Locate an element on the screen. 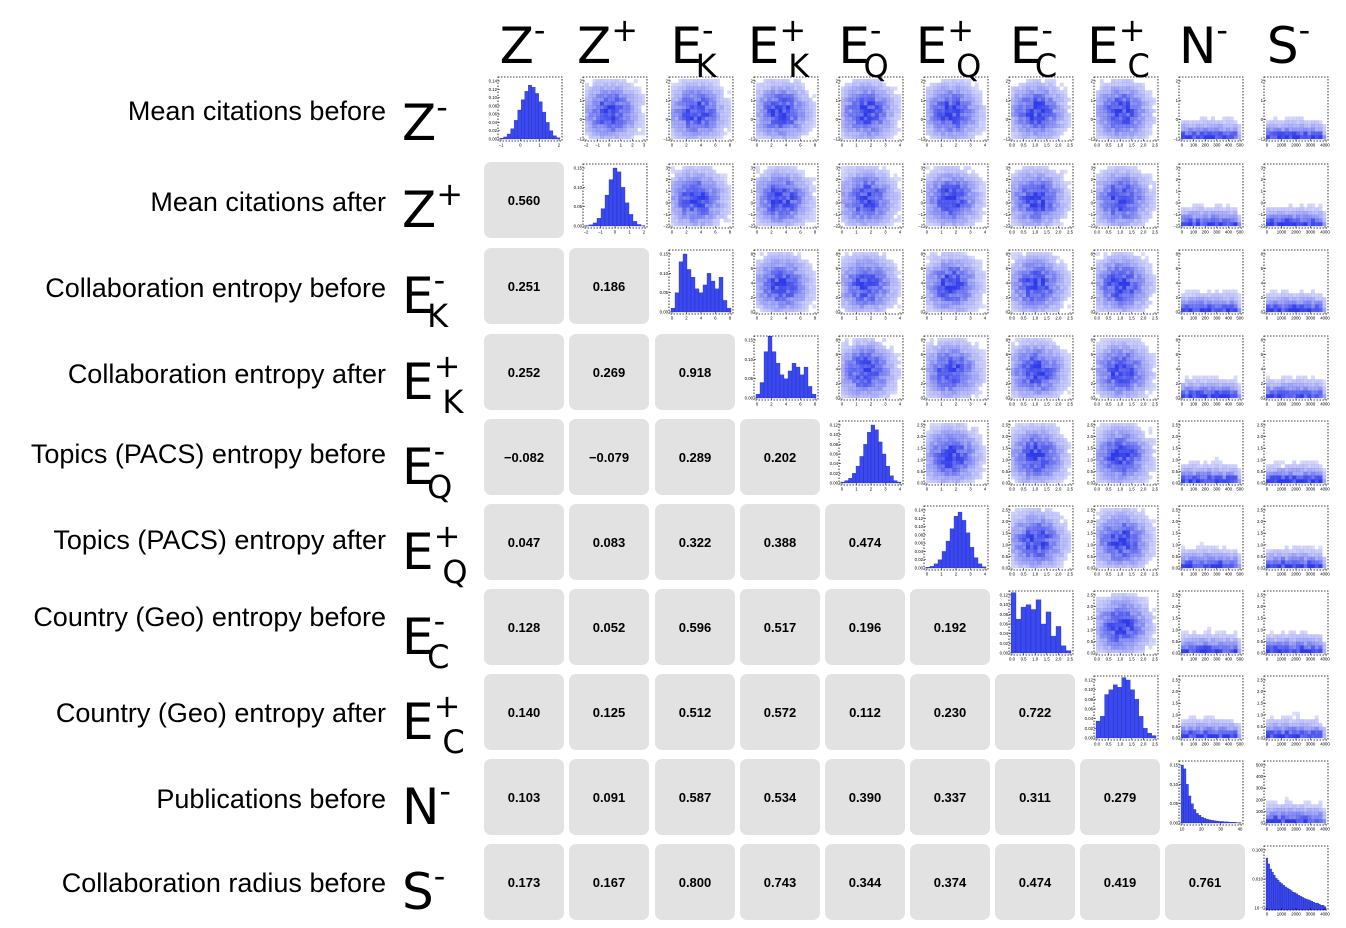 The image size is (1346, 928). row-symbol: E-C is located at coordinates (442, 639).